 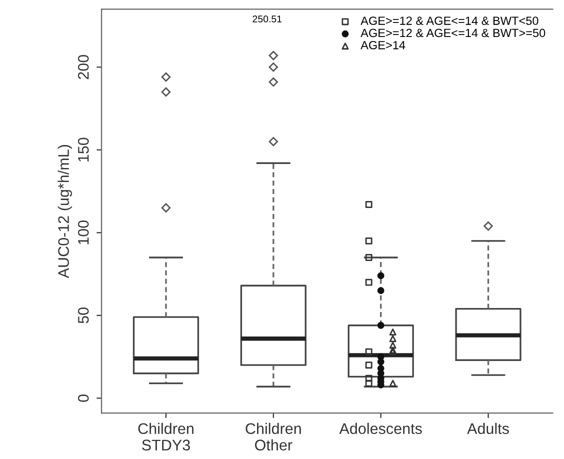 What do you see at coordinates (83, 398) in the screenshot?
I see `y-tick-label: 0` at bounding box center [83, 398].